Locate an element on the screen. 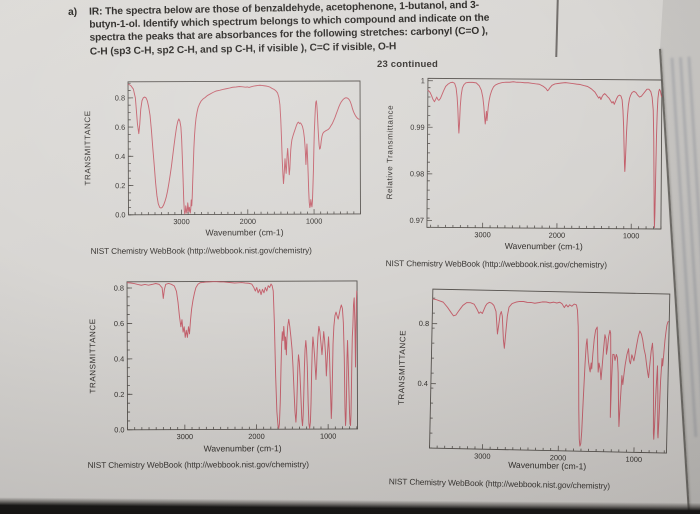 The width and height of the screenshot is (700, 514). svg-text: 0.97 is located at coordinates (417, 220).